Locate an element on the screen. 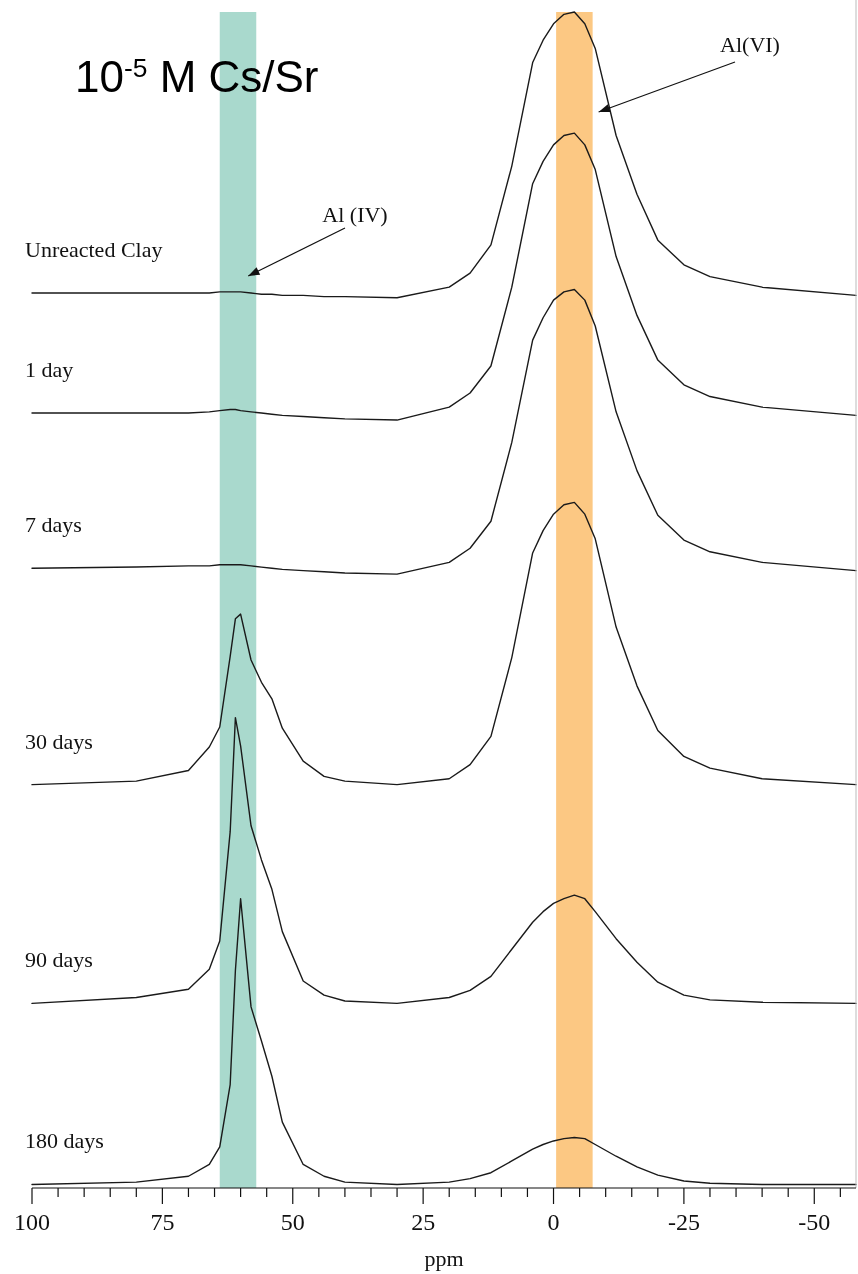 Image resolution: width=858 pixels, height=1274 pixels. text: 10$^{-5}$ M Cs/Sr is located at coordinates (197, 76).